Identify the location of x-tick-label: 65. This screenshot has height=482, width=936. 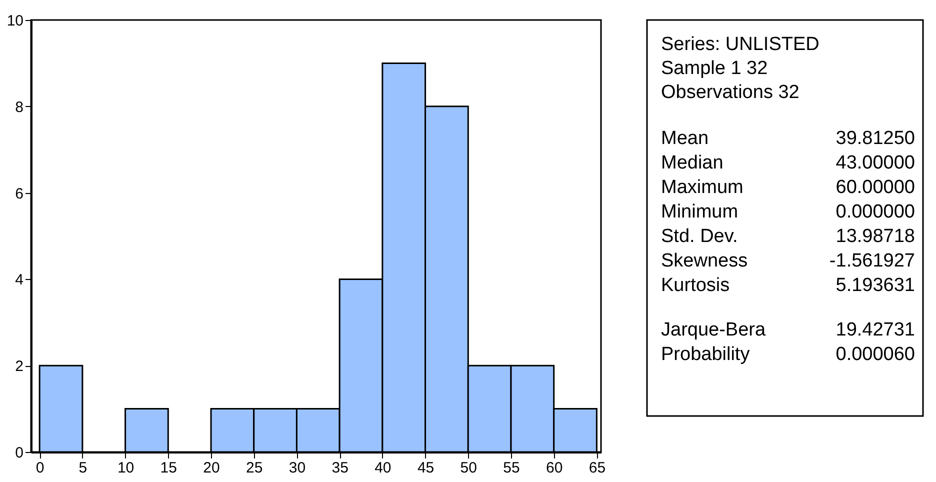
(597, 468).